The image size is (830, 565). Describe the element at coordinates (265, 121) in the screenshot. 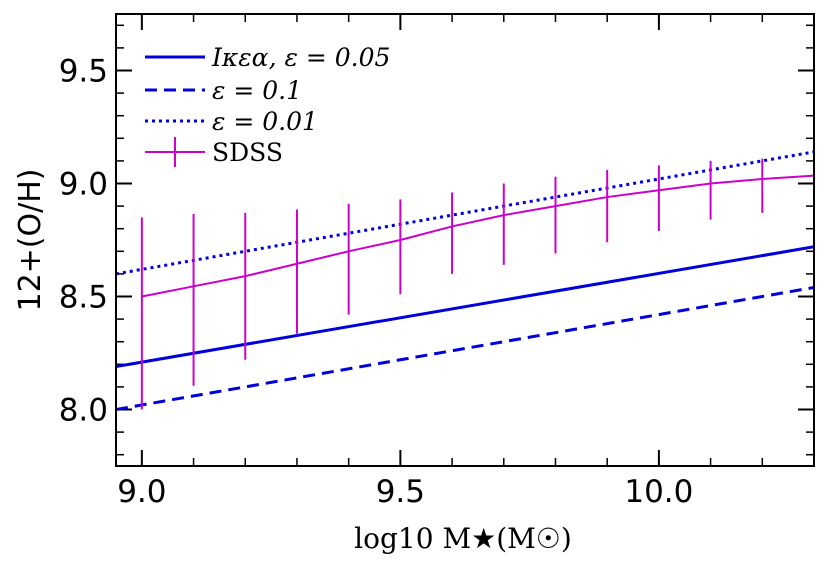

I see `legend-label-3: ε = 0.01` at that location.